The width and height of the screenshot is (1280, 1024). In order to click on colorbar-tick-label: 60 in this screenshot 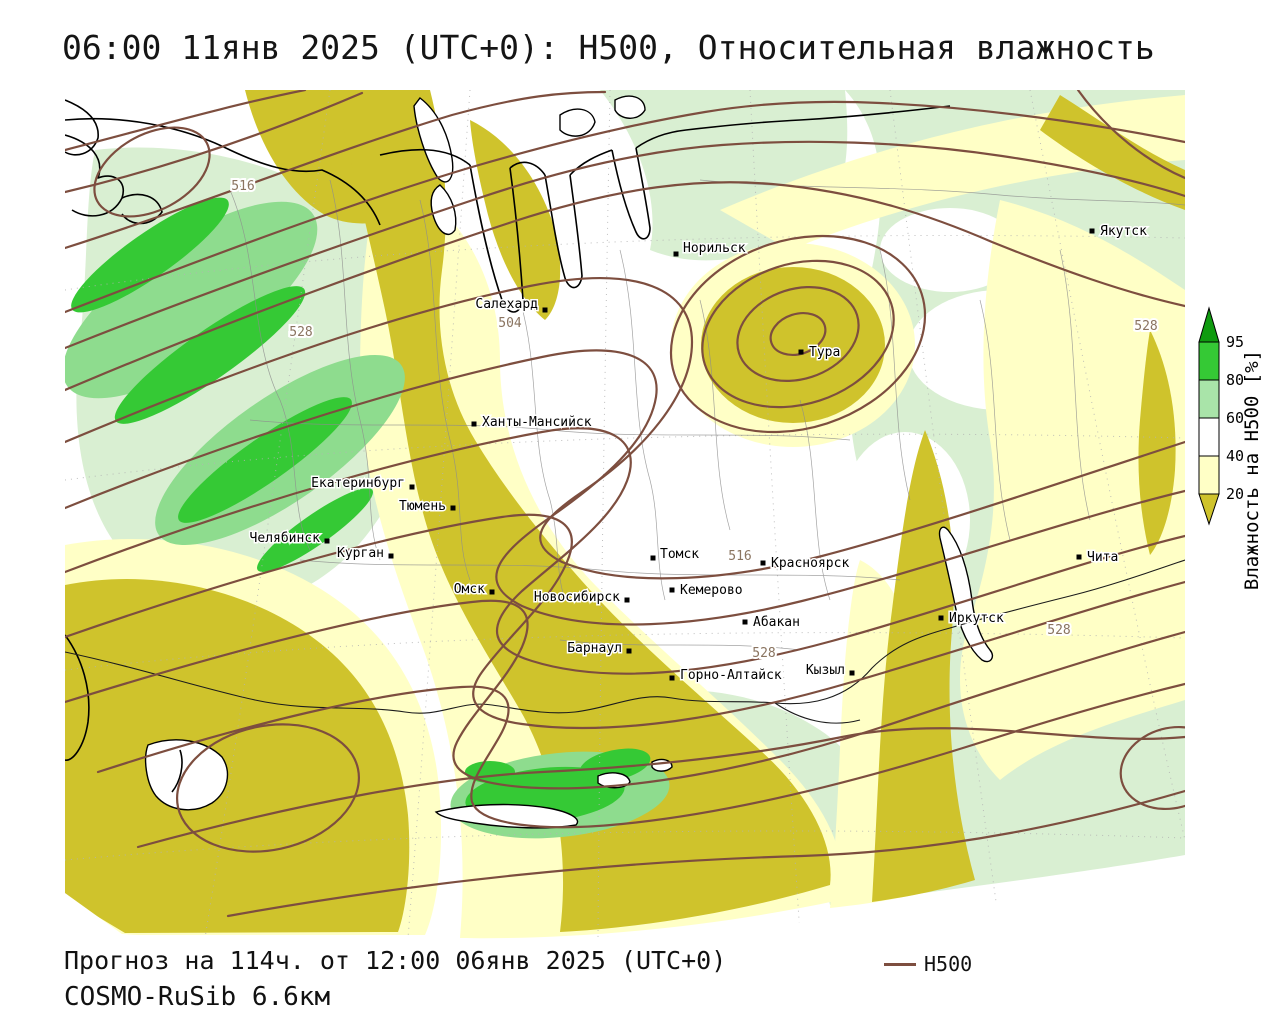, I will do `click(1235, 418)`.